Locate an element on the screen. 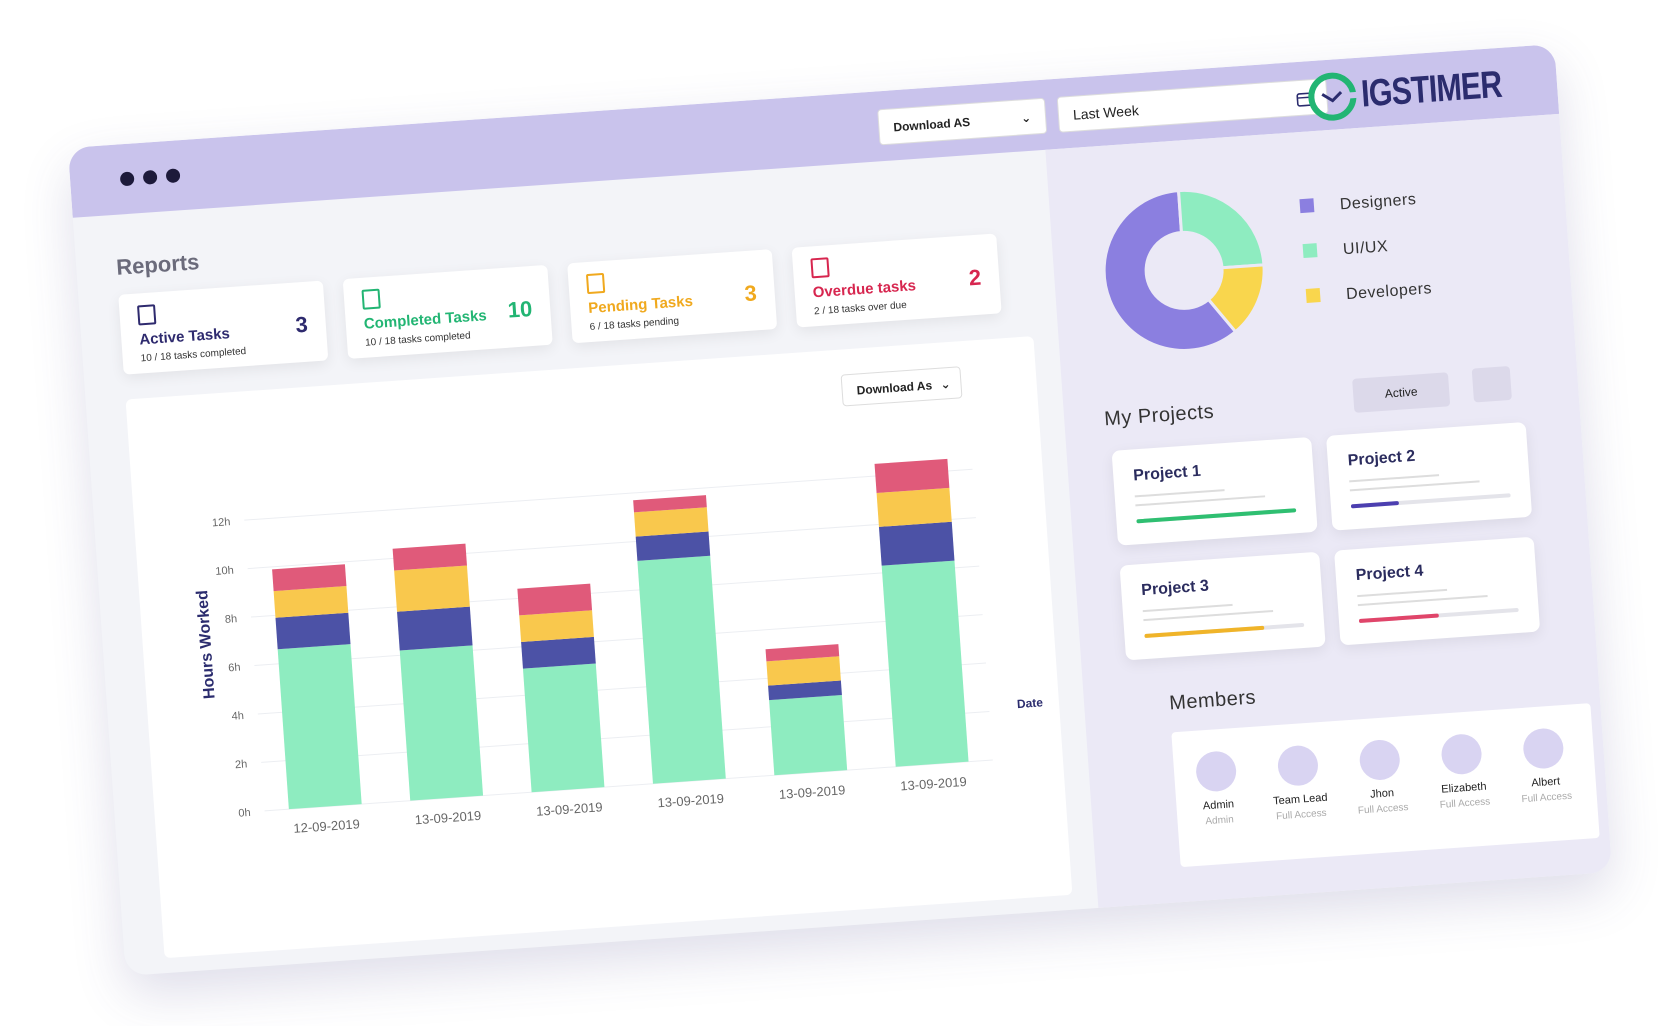  logo: IGSTIMER is located at coordinates (1422, 90).